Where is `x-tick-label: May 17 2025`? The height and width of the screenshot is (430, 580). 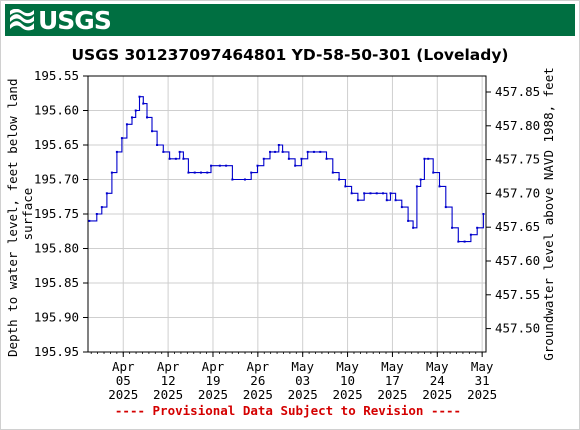 x-tick-label: May 17 2025 is located at coordinates (392, 380).